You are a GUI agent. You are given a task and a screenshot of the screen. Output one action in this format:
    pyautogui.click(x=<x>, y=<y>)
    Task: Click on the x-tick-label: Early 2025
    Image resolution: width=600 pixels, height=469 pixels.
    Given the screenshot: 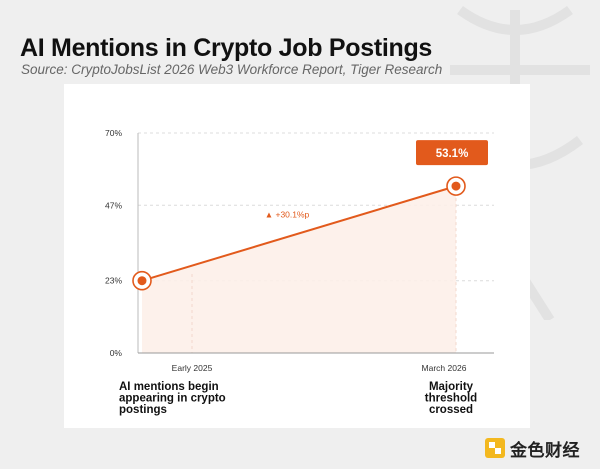 What is the action you would take?
    pyautogui.click(x=192, y=368)
    